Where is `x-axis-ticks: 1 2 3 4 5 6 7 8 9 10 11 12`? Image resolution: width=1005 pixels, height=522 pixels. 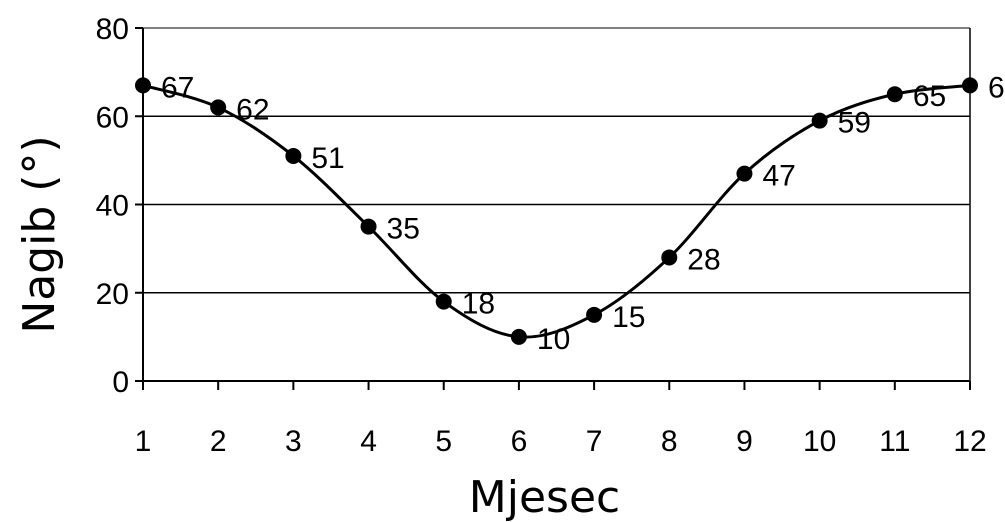 x-axis-ticks: 1 2 3 4 5 6 7 8 9 10 11 12 is located at coordinates (561, 419).